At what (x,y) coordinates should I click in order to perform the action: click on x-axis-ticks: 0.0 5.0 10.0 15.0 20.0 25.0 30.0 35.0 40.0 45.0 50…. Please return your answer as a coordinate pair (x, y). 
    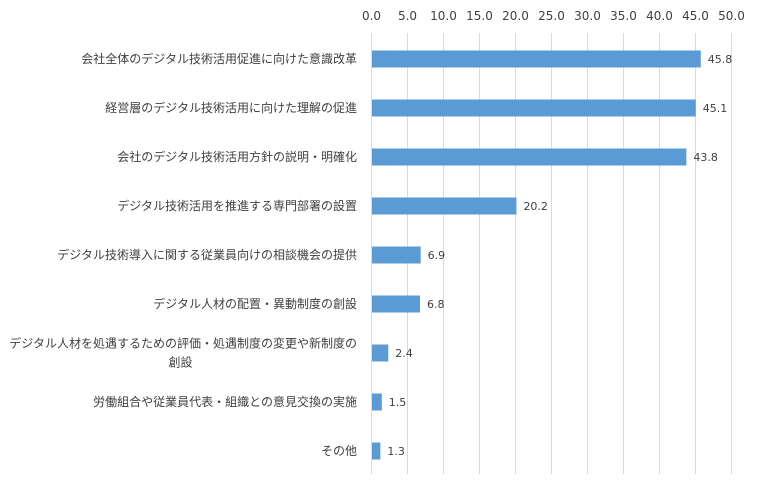
    Looking at the image, I should click on (553, 16).